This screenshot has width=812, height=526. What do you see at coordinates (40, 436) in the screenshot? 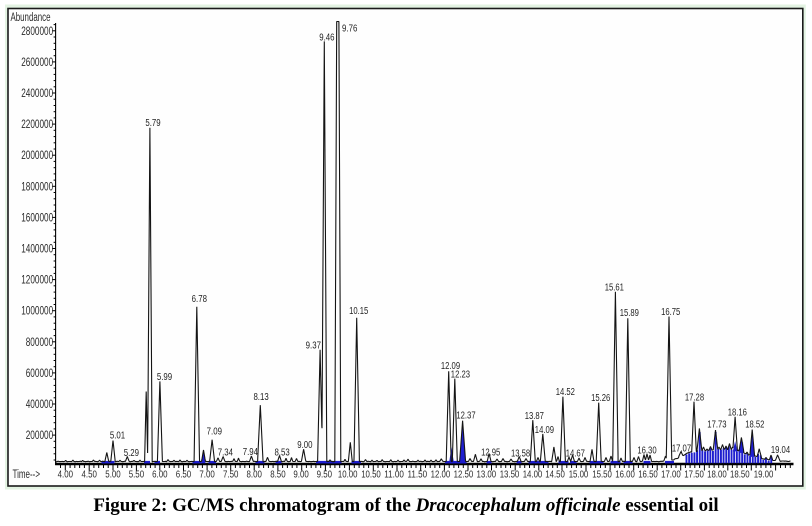
I see `svg-text: 200000` at bounding box center [40, 436].